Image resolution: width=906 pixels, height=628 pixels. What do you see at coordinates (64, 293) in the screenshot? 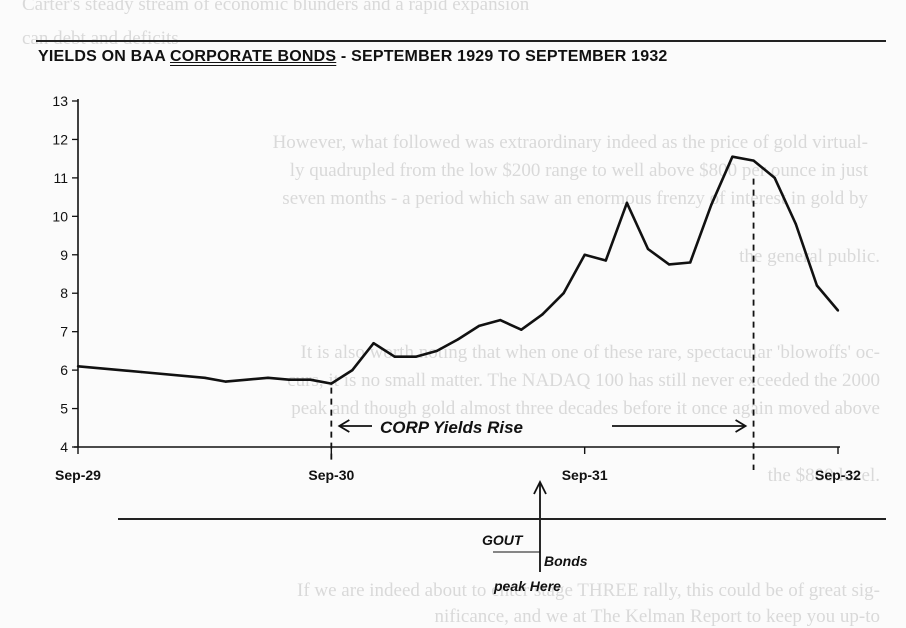
I see `y-tick-label: 8` at bounding box center [64, 293].